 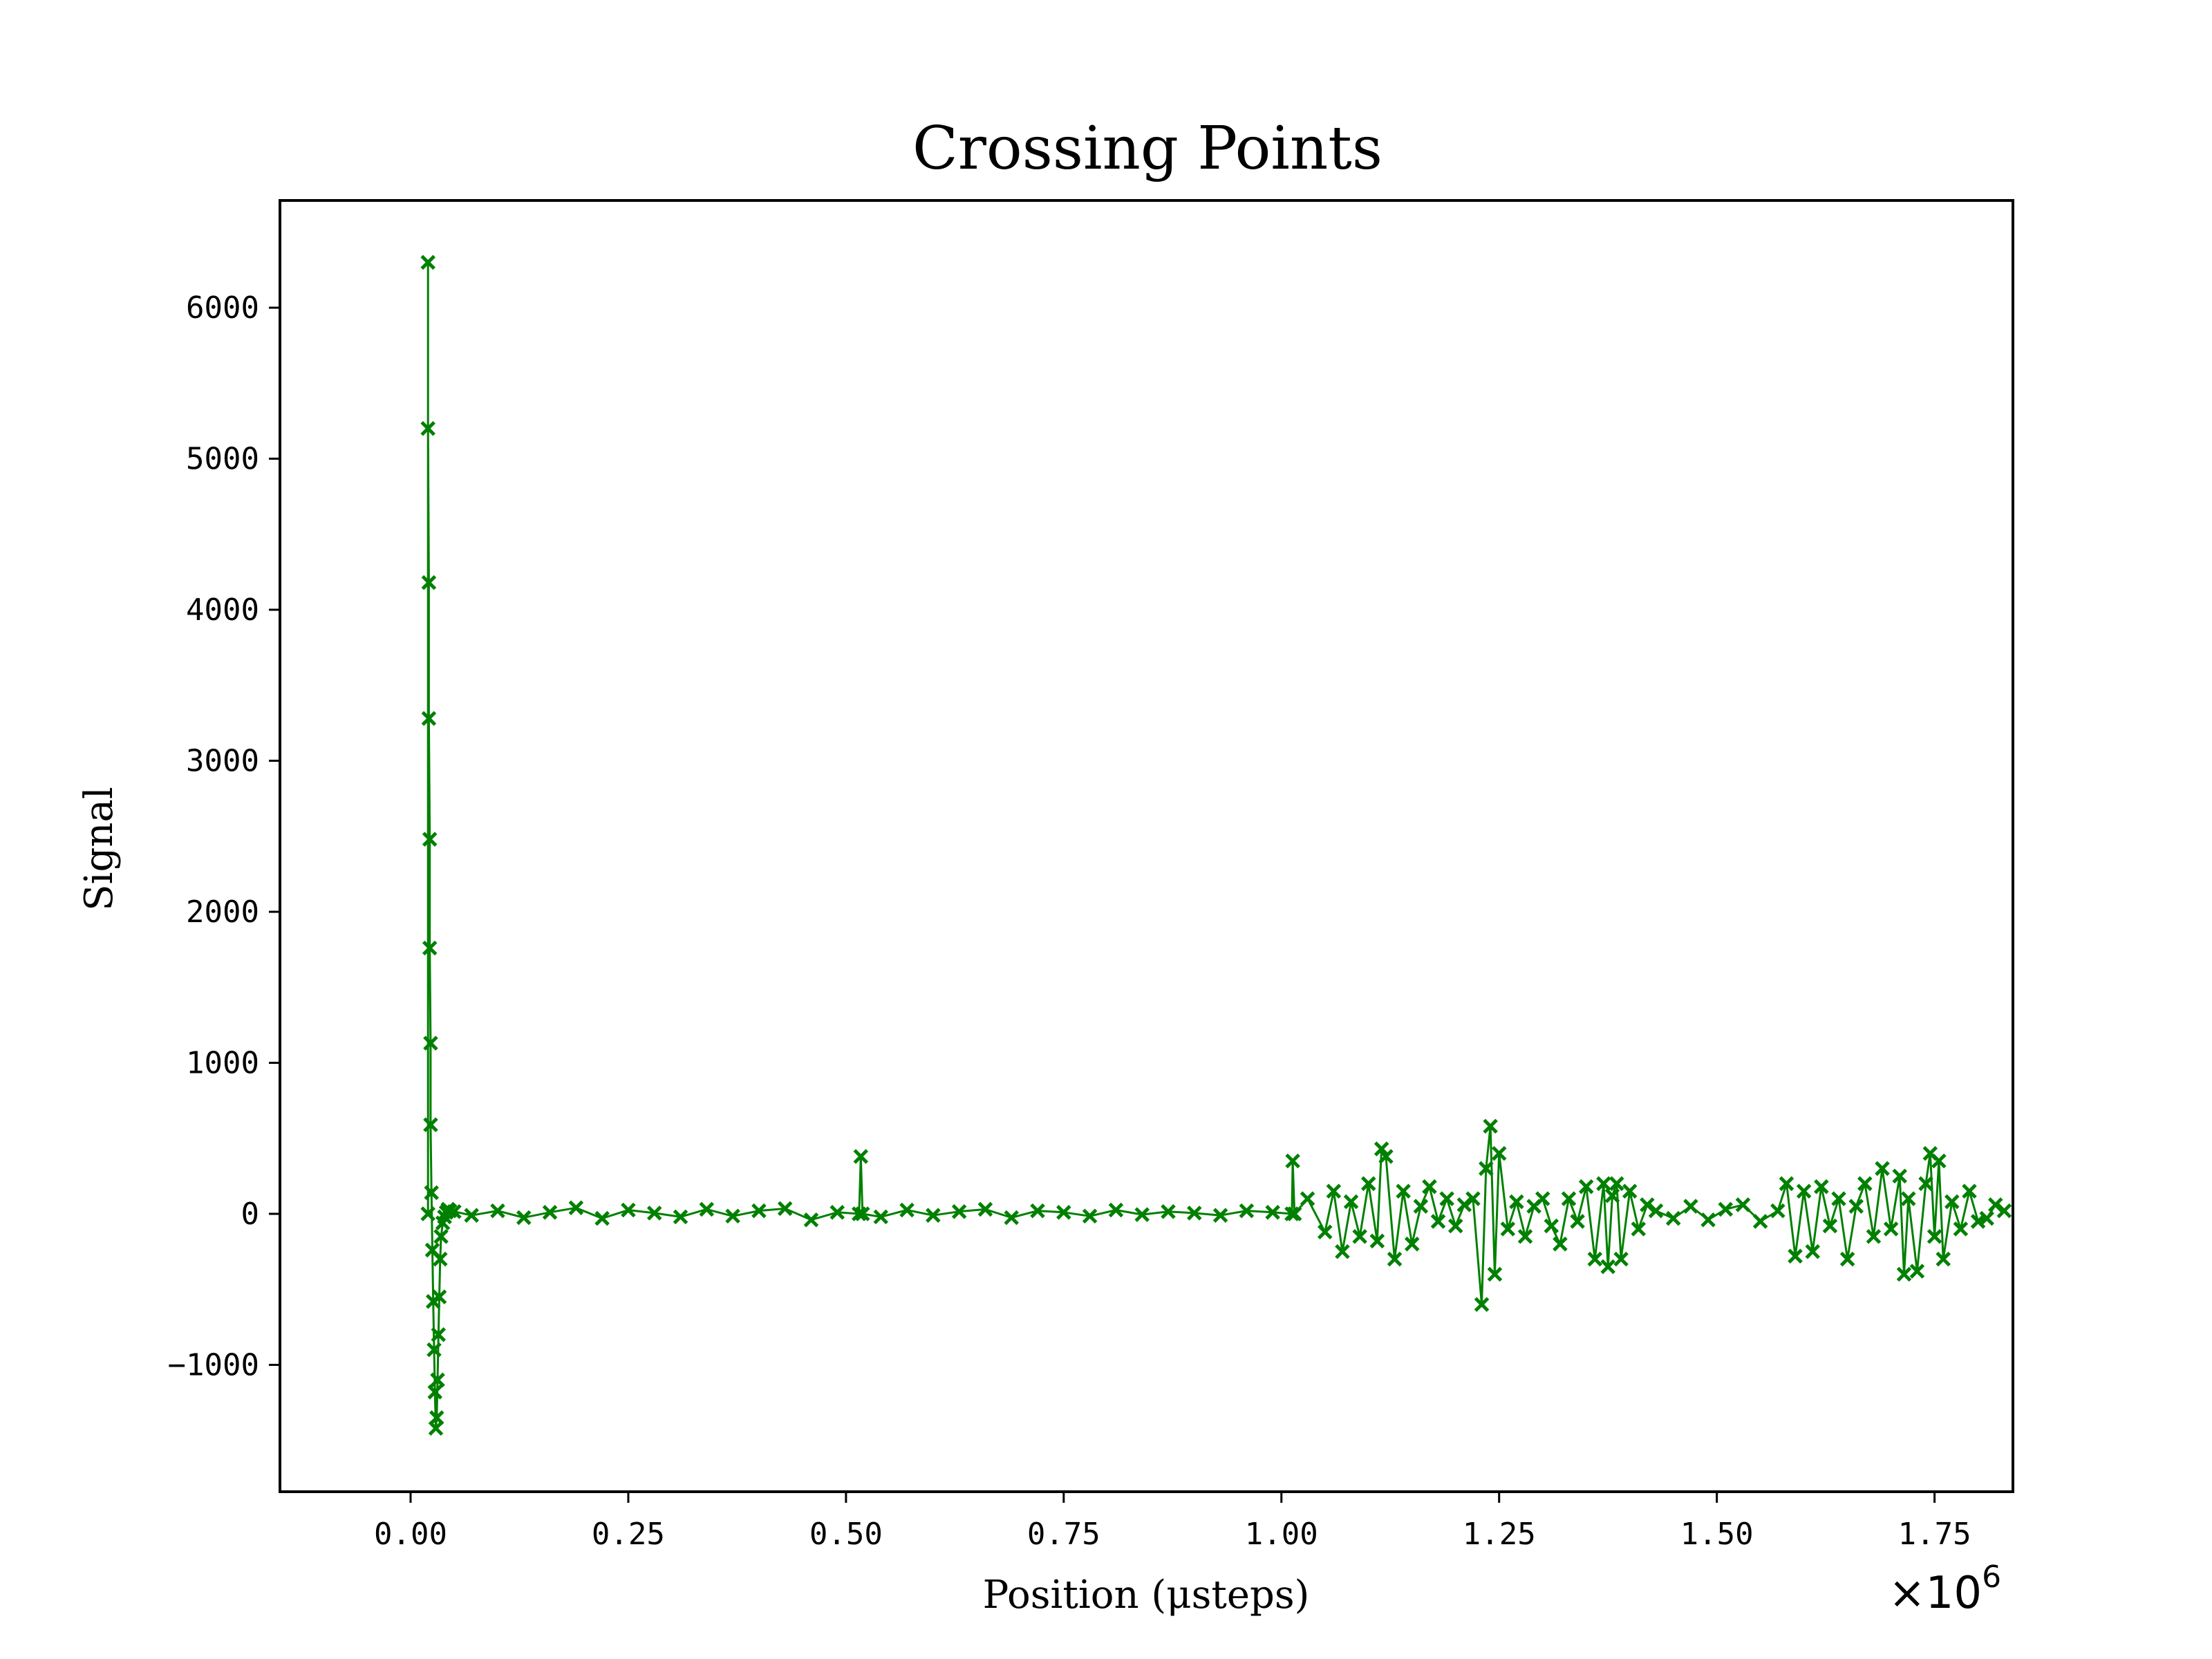 I want to click on y-tick-label: 3000, so click(x=222, y=761).